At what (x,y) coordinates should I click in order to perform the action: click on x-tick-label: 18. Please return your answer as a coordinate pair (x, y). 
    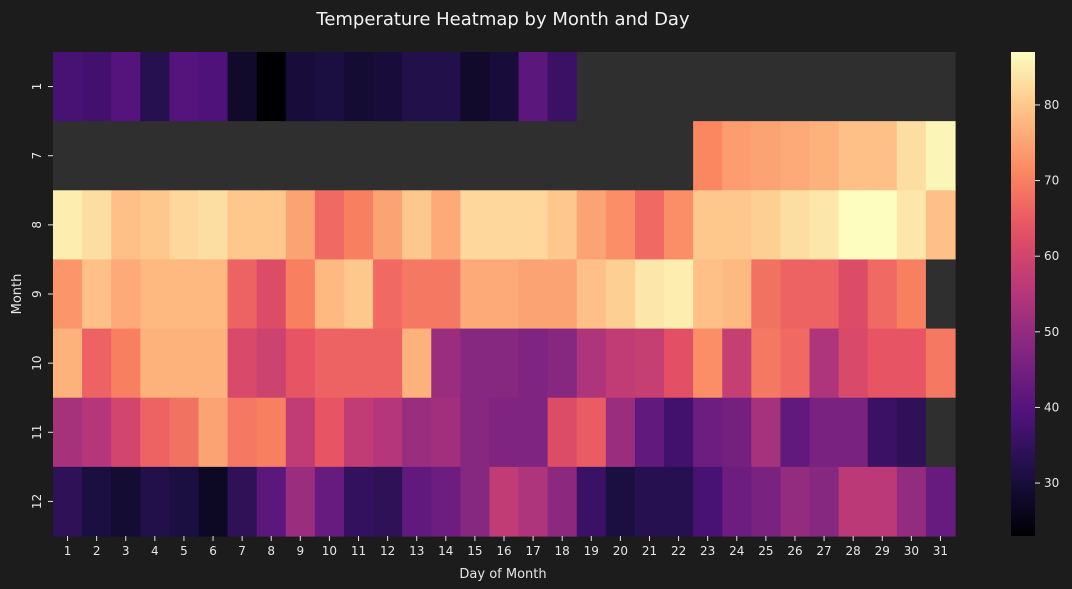
    Looking at the image, I should click on (562, 551).